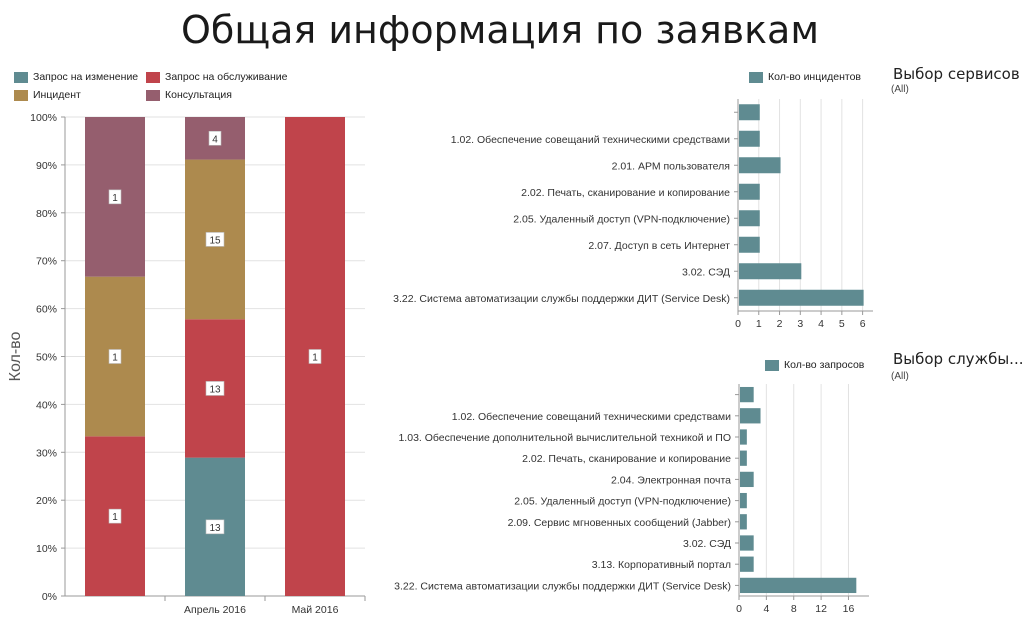 The image size is (1024, 626). Describe the element at coordinates (46, 310) in the screenshot. I see `y-tick-label: 60%` at that location.